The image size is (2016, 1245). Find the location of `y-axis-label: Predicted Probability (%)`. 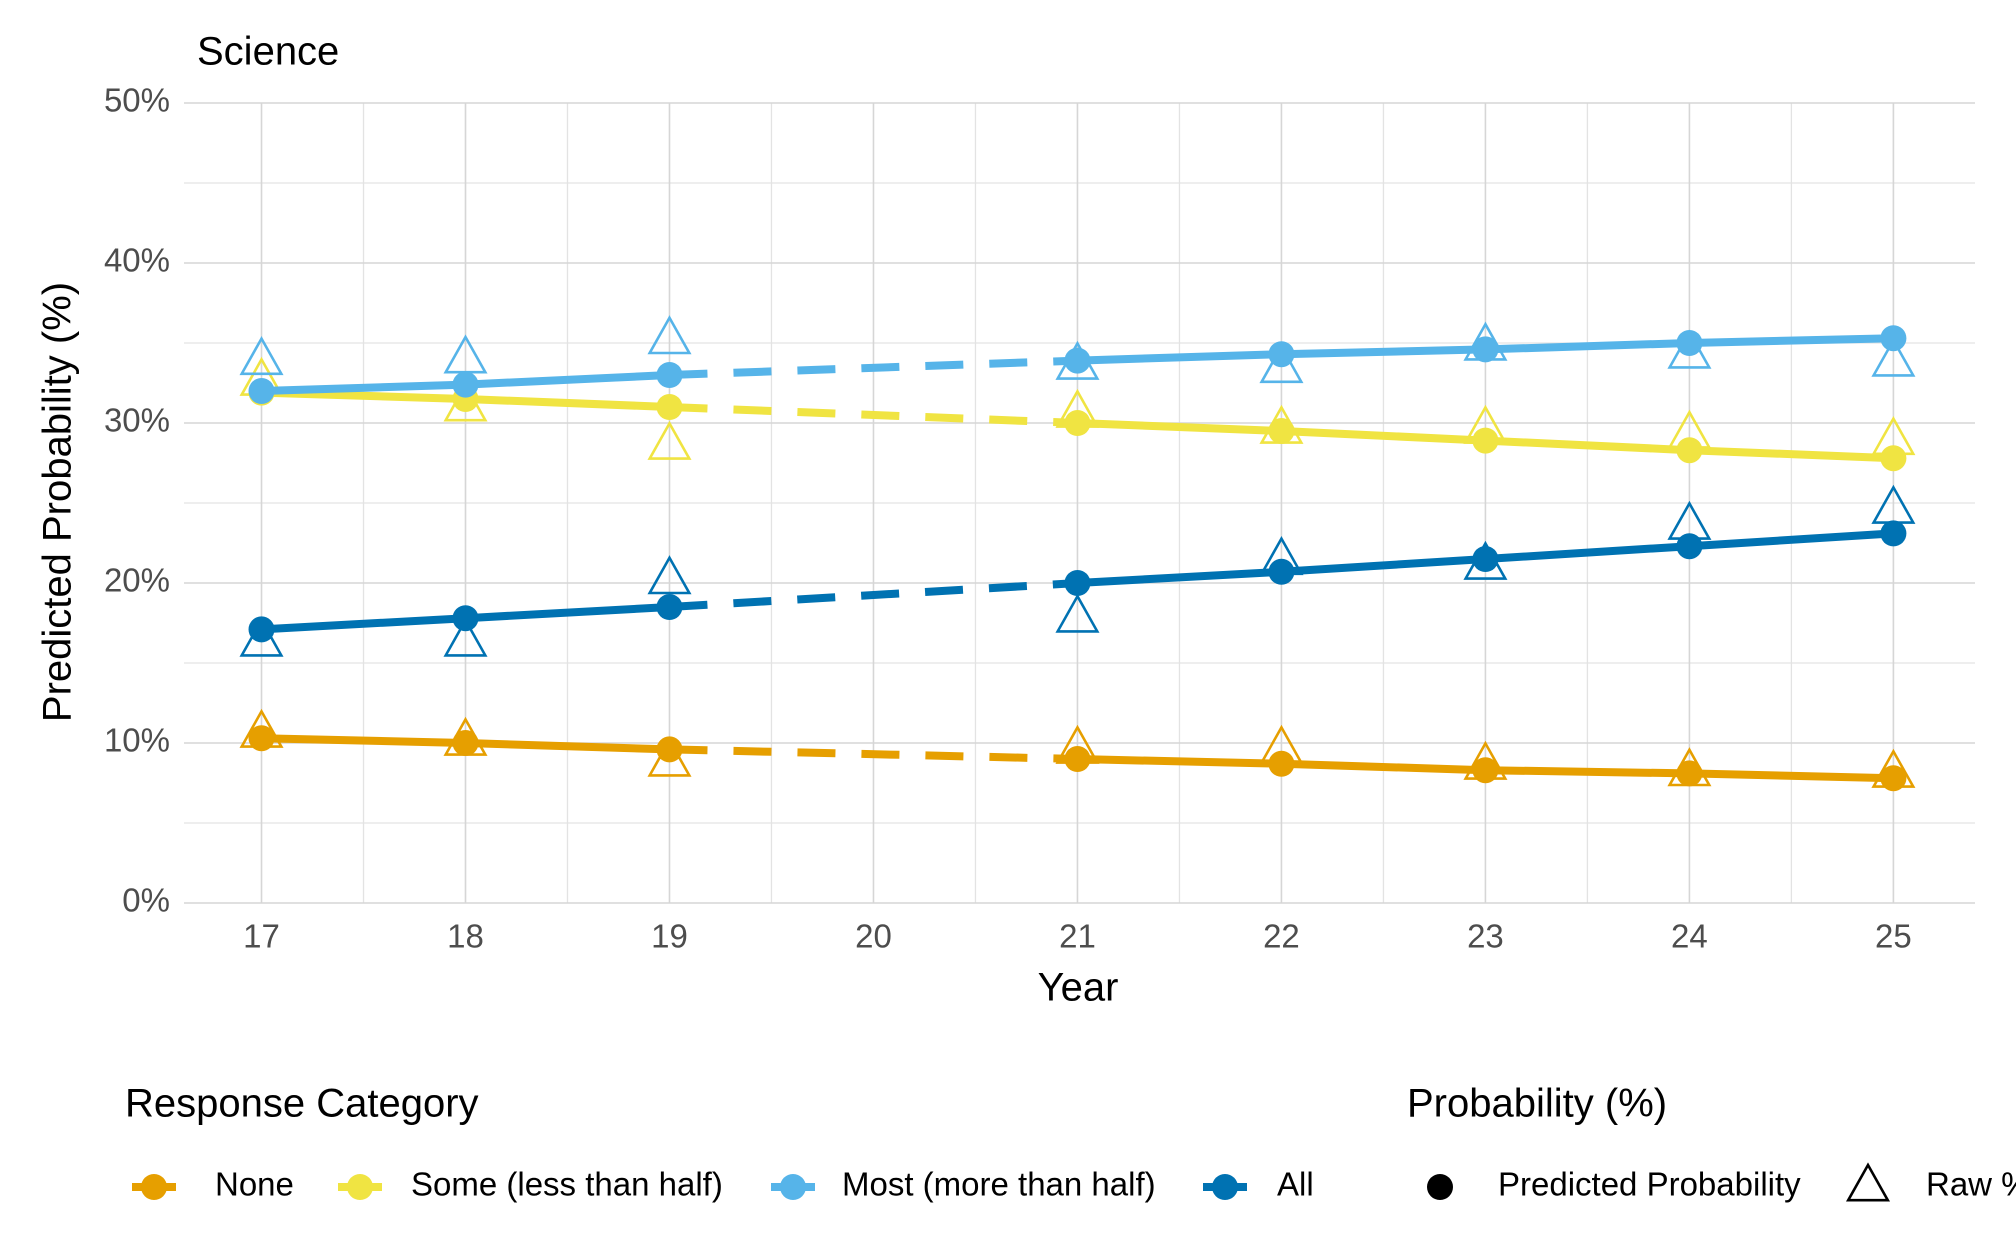

y-axis-label: Predicted Probability (%) is located at coordinates (58, 502).